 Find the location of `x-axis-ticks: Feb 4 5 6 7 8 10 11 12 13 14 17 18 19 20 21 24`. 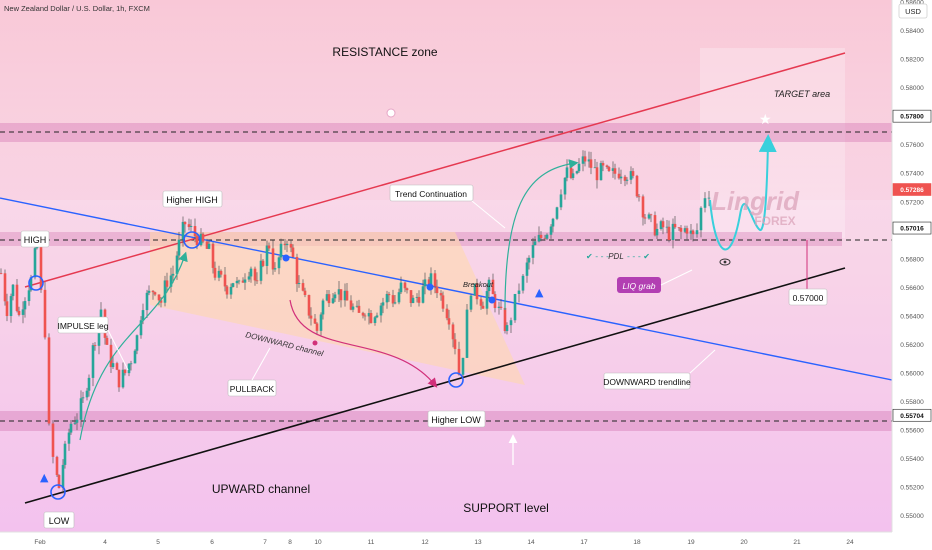

x-axis-ticks: Feb 4 5 6 7 8 10 11 12 13 14 17 18 19 20 21 24 is located at coordinates (444, 542).